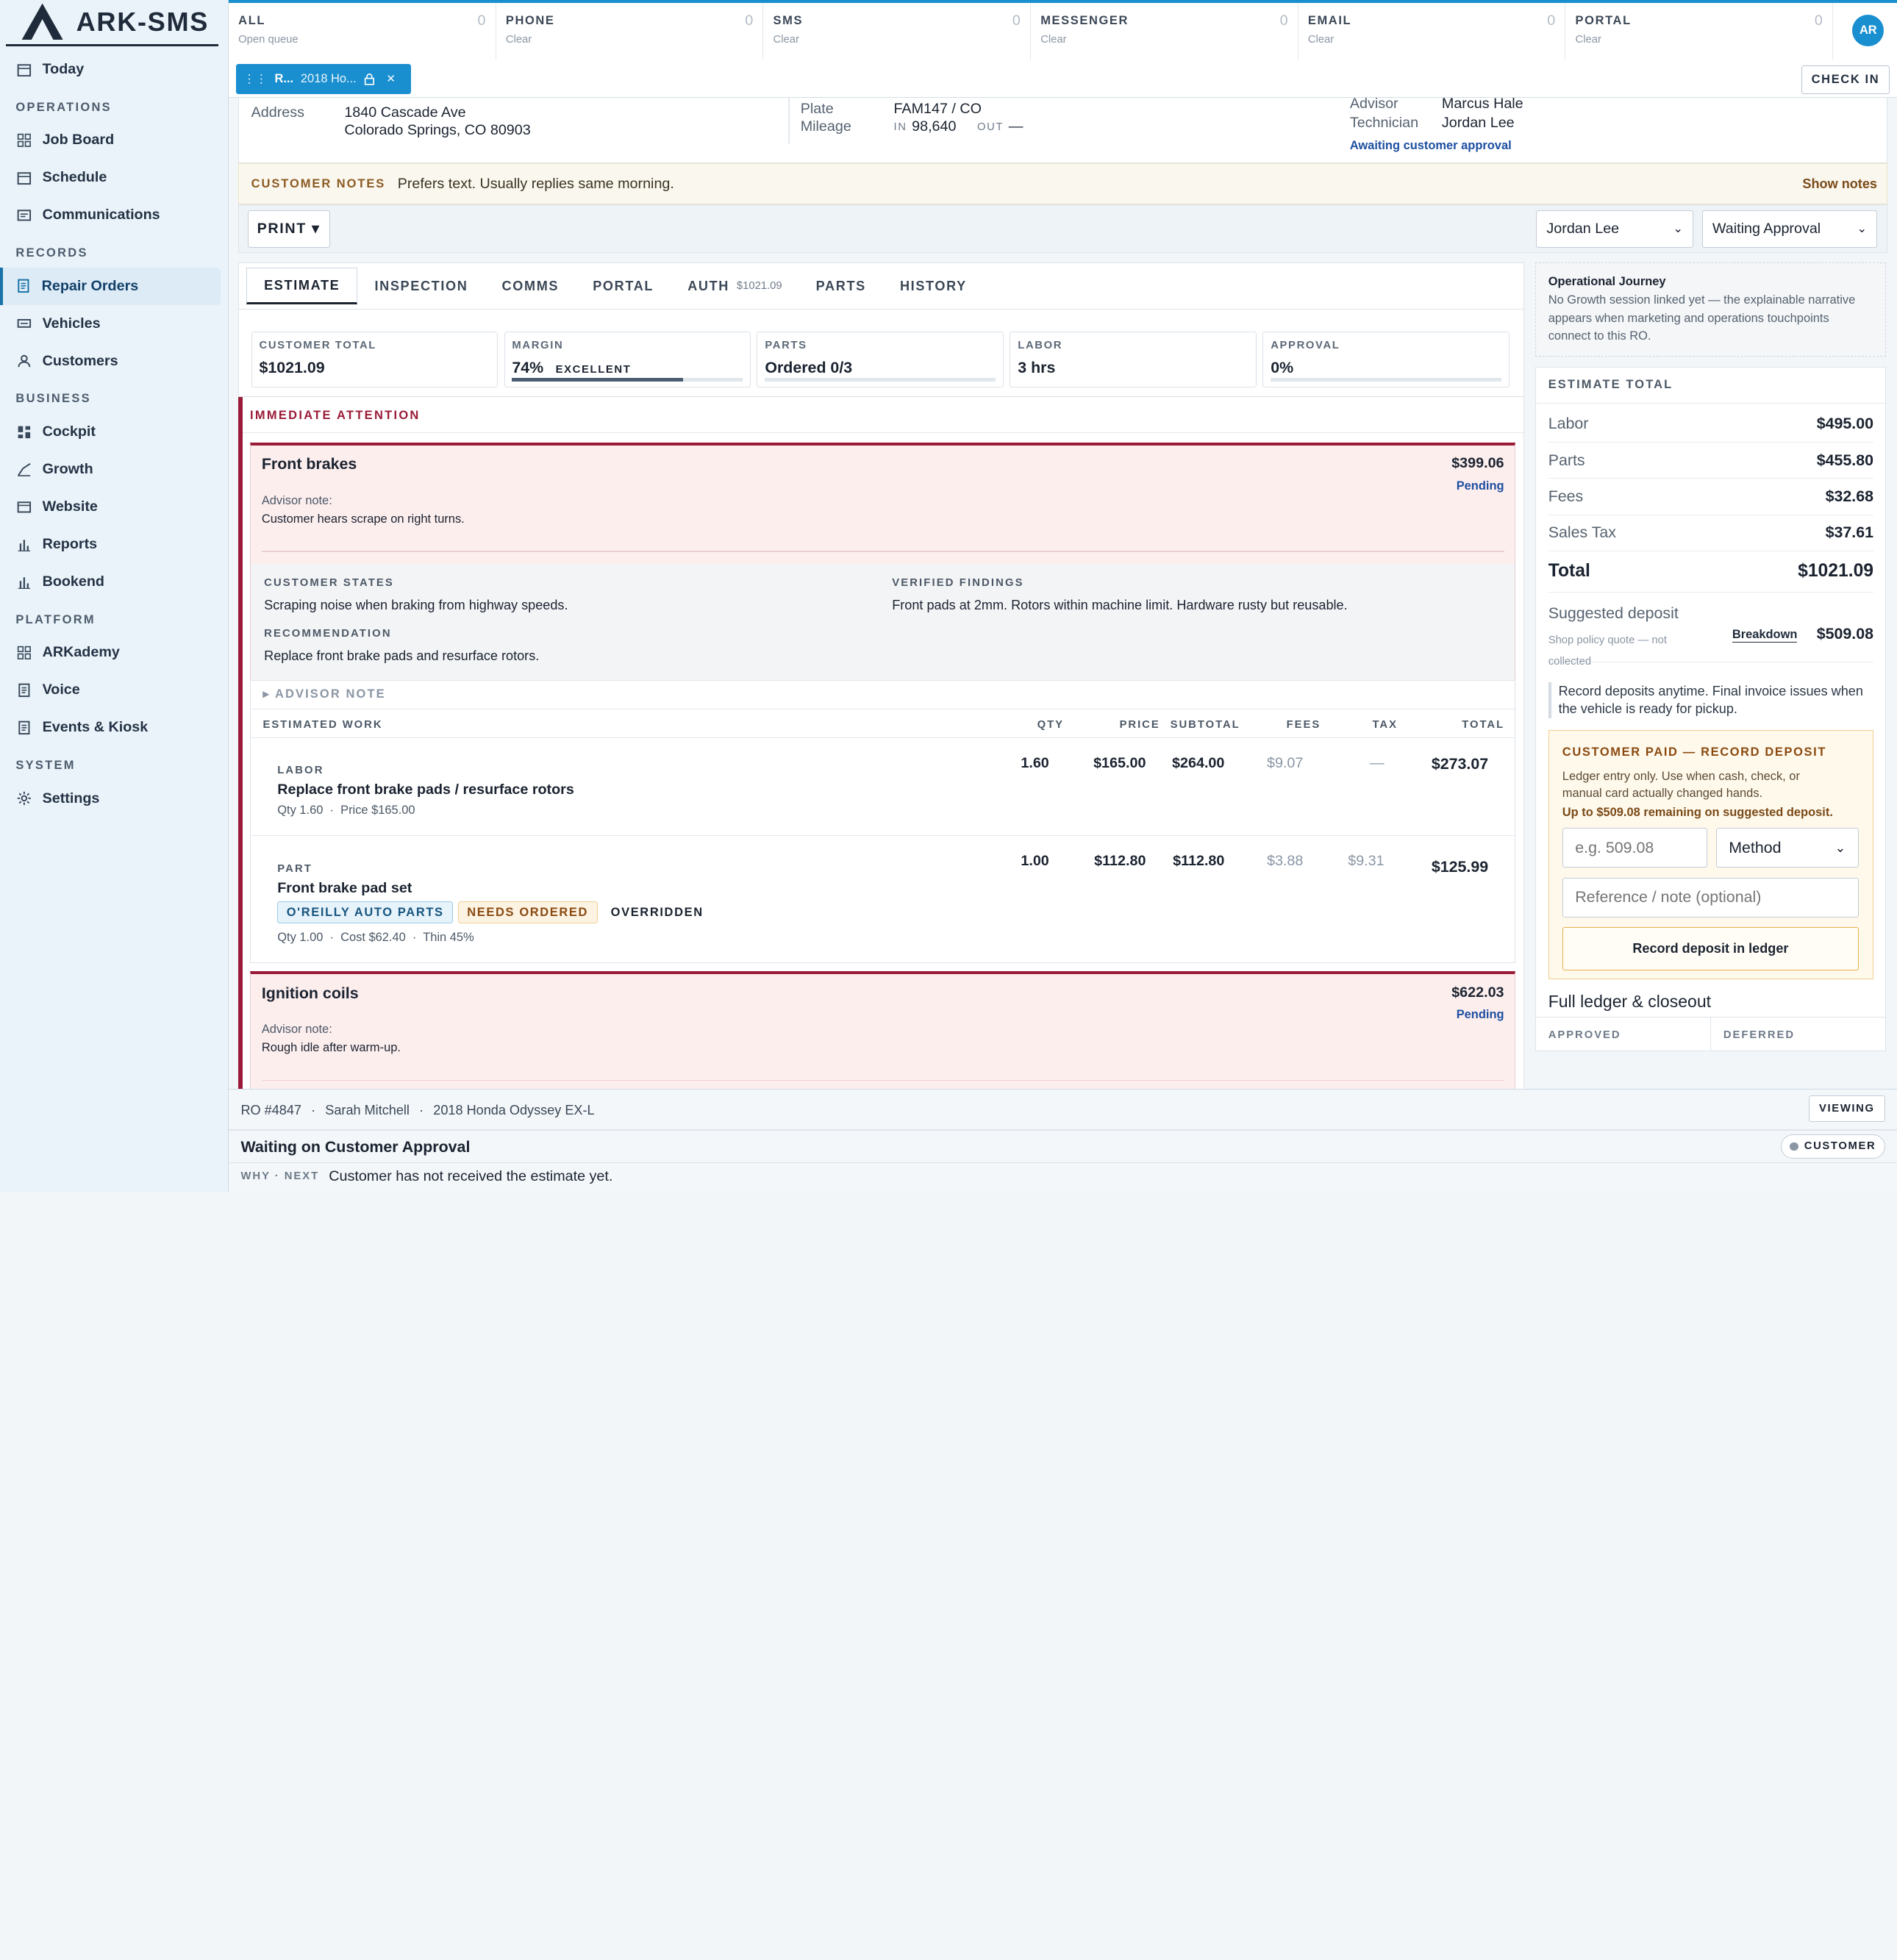 This screenshot has width=1897, height=1960. What do you see at coordinates (355, 1146) in the screenshot?
I see `status-title: Waiting on Customer Approval` at bounding box center [355, 1146].